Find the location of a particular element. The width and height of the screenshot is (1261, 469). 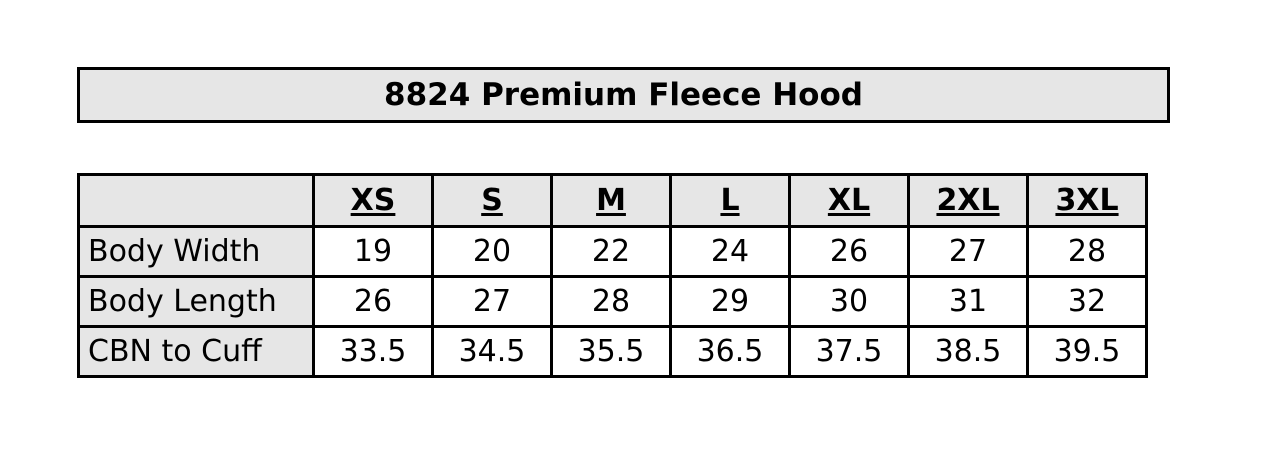

measurement-cell: 19 is located at coordinates (373, 251).